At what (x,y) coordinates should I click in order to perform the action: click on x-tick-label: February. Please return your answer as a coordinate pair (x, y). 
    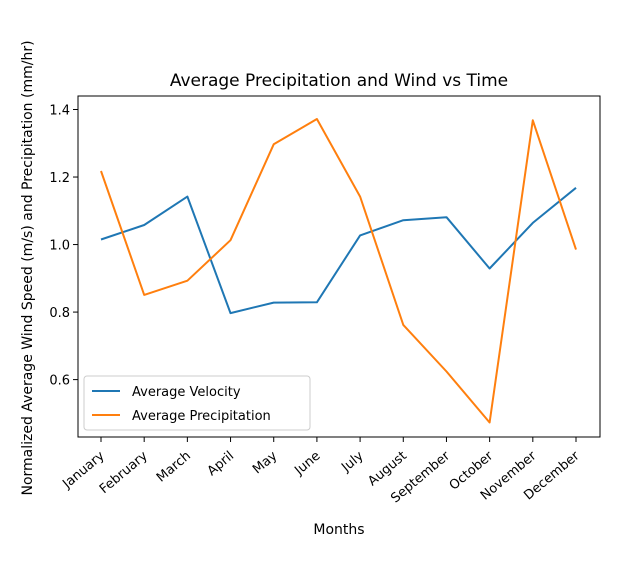
    Looking at the image, I should click on (124, 472).